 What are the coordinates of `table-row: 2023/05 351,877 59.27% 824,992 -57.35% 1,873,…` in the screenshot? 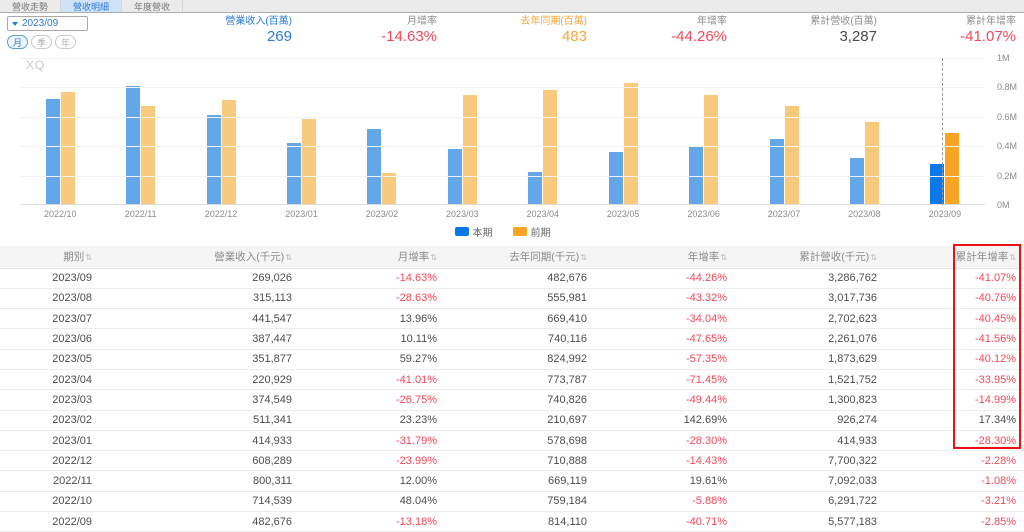 It's located at (512, 359).